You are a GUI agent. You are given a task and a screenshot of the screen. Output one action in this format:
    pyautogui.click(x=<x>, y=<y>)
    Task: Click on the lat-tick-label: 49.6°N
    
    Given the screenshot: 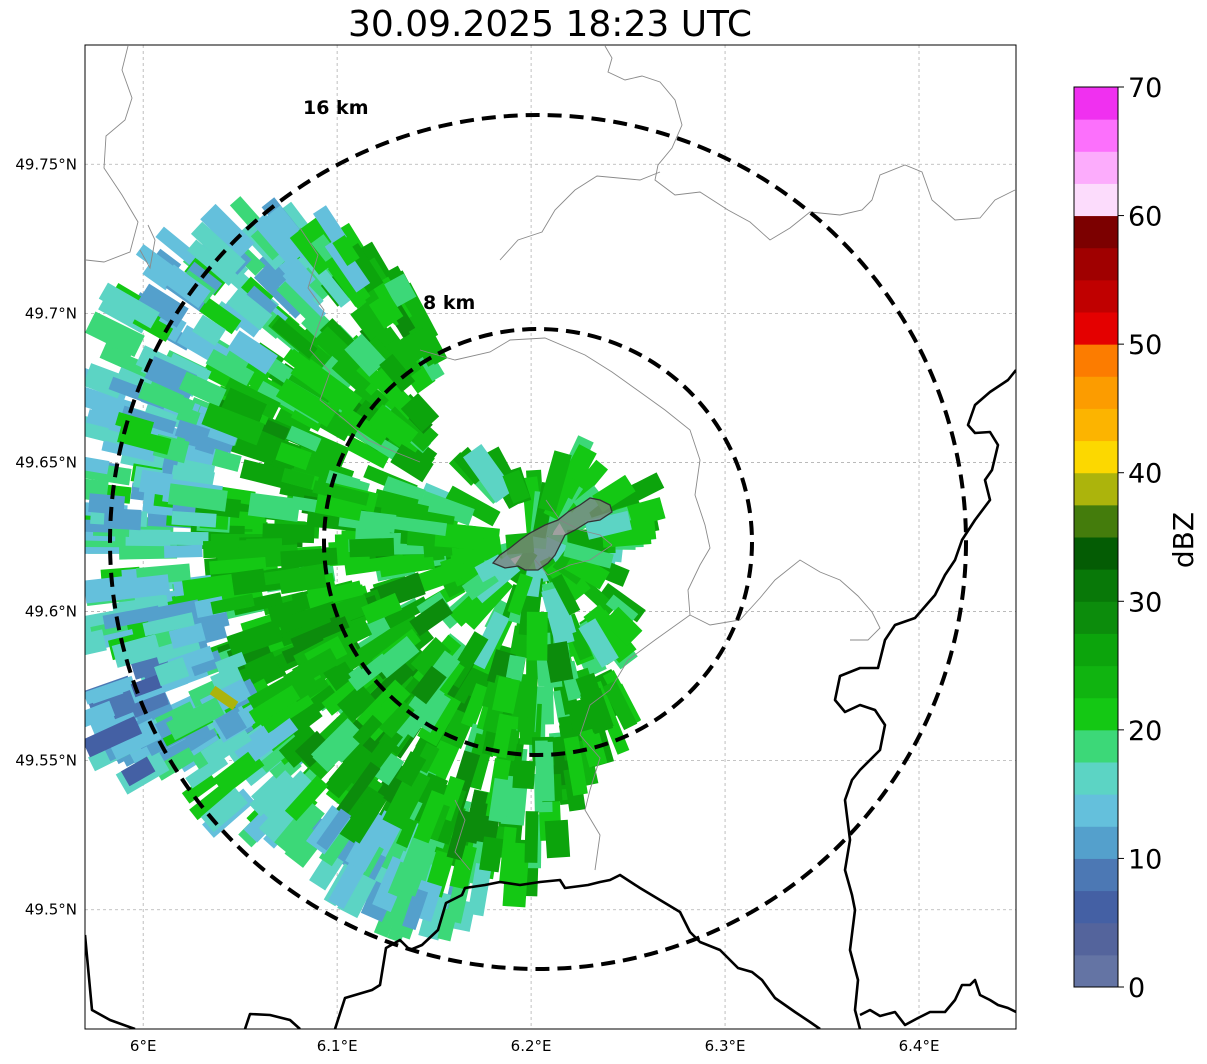 What is the action you would take?
    pyautogui.click(x=51, y=612)
    